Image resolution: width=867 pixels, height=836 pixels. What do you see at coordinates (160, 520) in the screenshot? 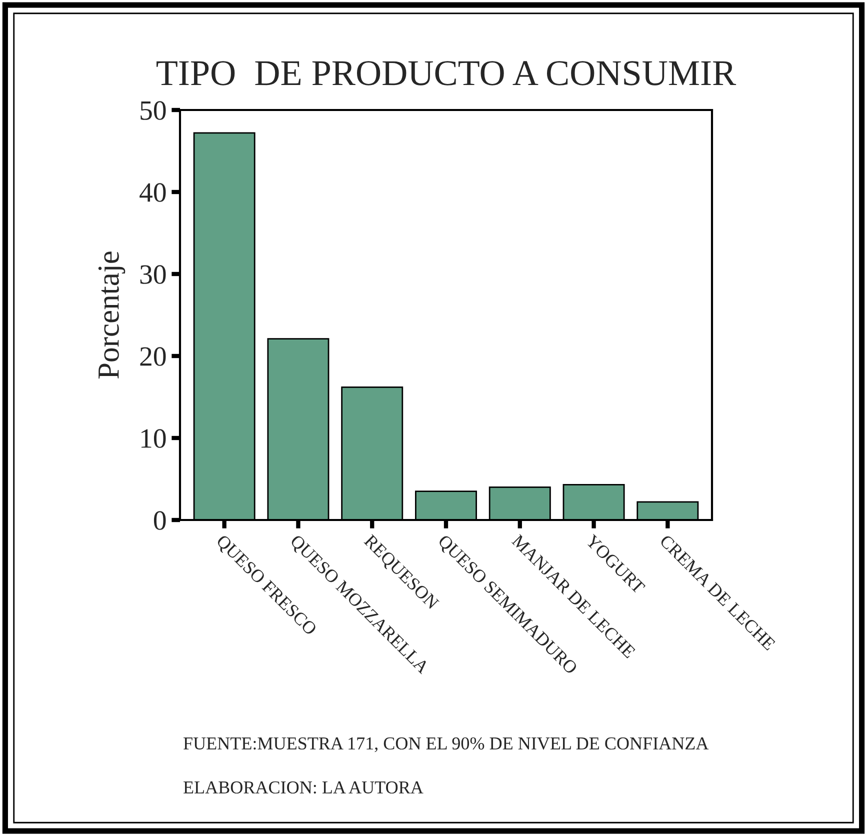
I see `y-tick-label: 0` at bounding box center [160, 520].